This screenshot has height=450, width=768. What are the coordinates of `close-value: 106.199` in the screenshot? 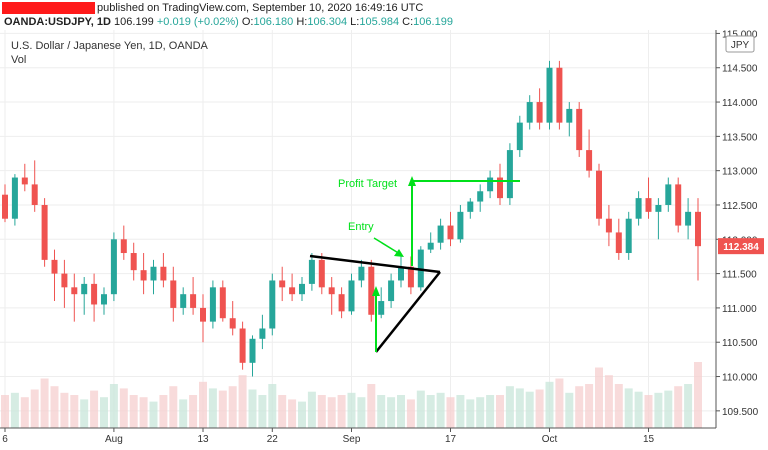 It's located at (433, 22).